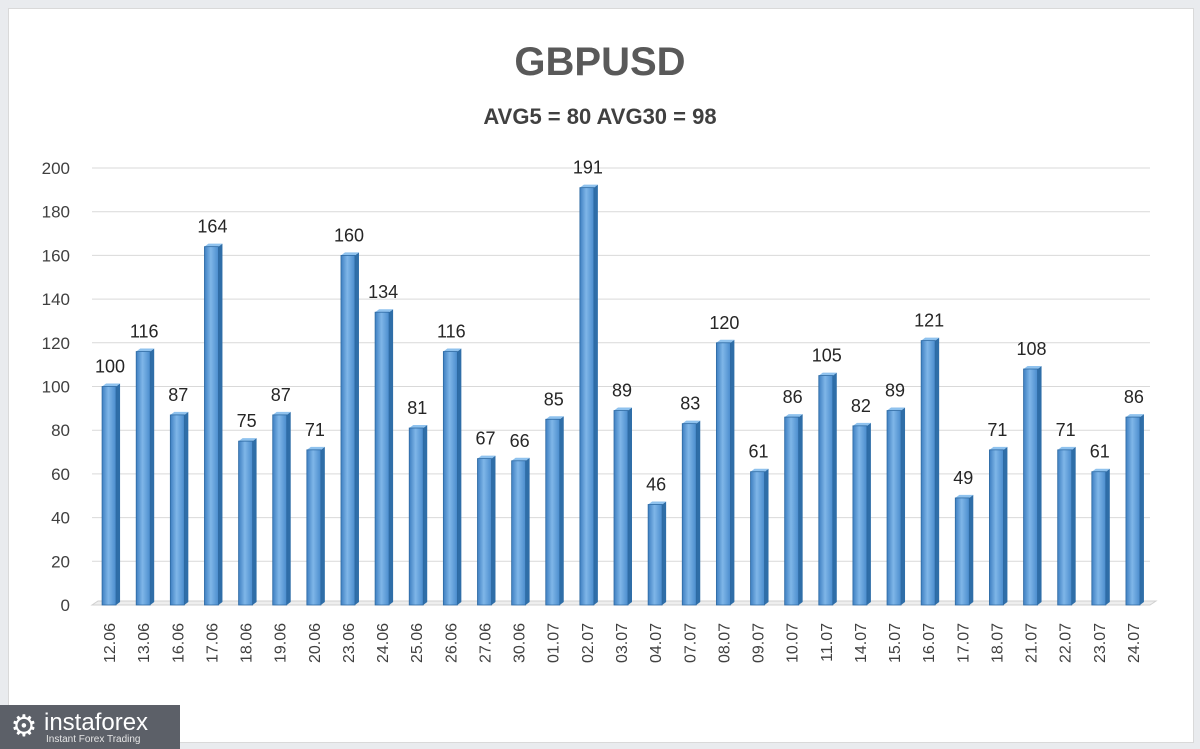 The image size is (1200, 749). I want to click on data-label: 134, so click(383, 292).